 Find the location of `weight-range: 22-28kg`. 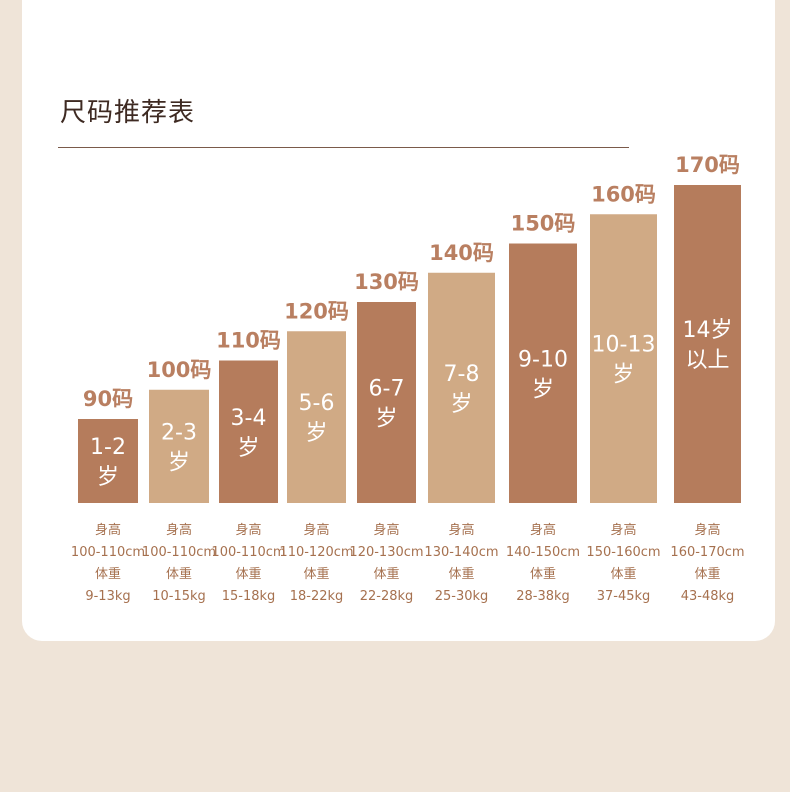

weight-range: 22-28kg is located at coordinates (386, 596).